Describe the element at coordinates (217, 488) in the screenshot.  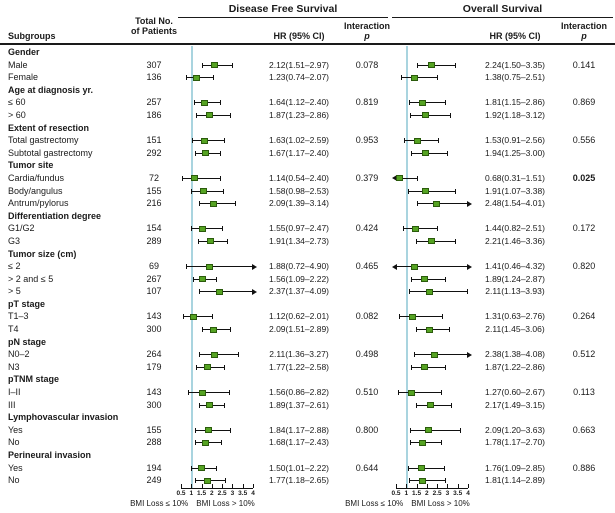
I see `axis-baseline` at that location.